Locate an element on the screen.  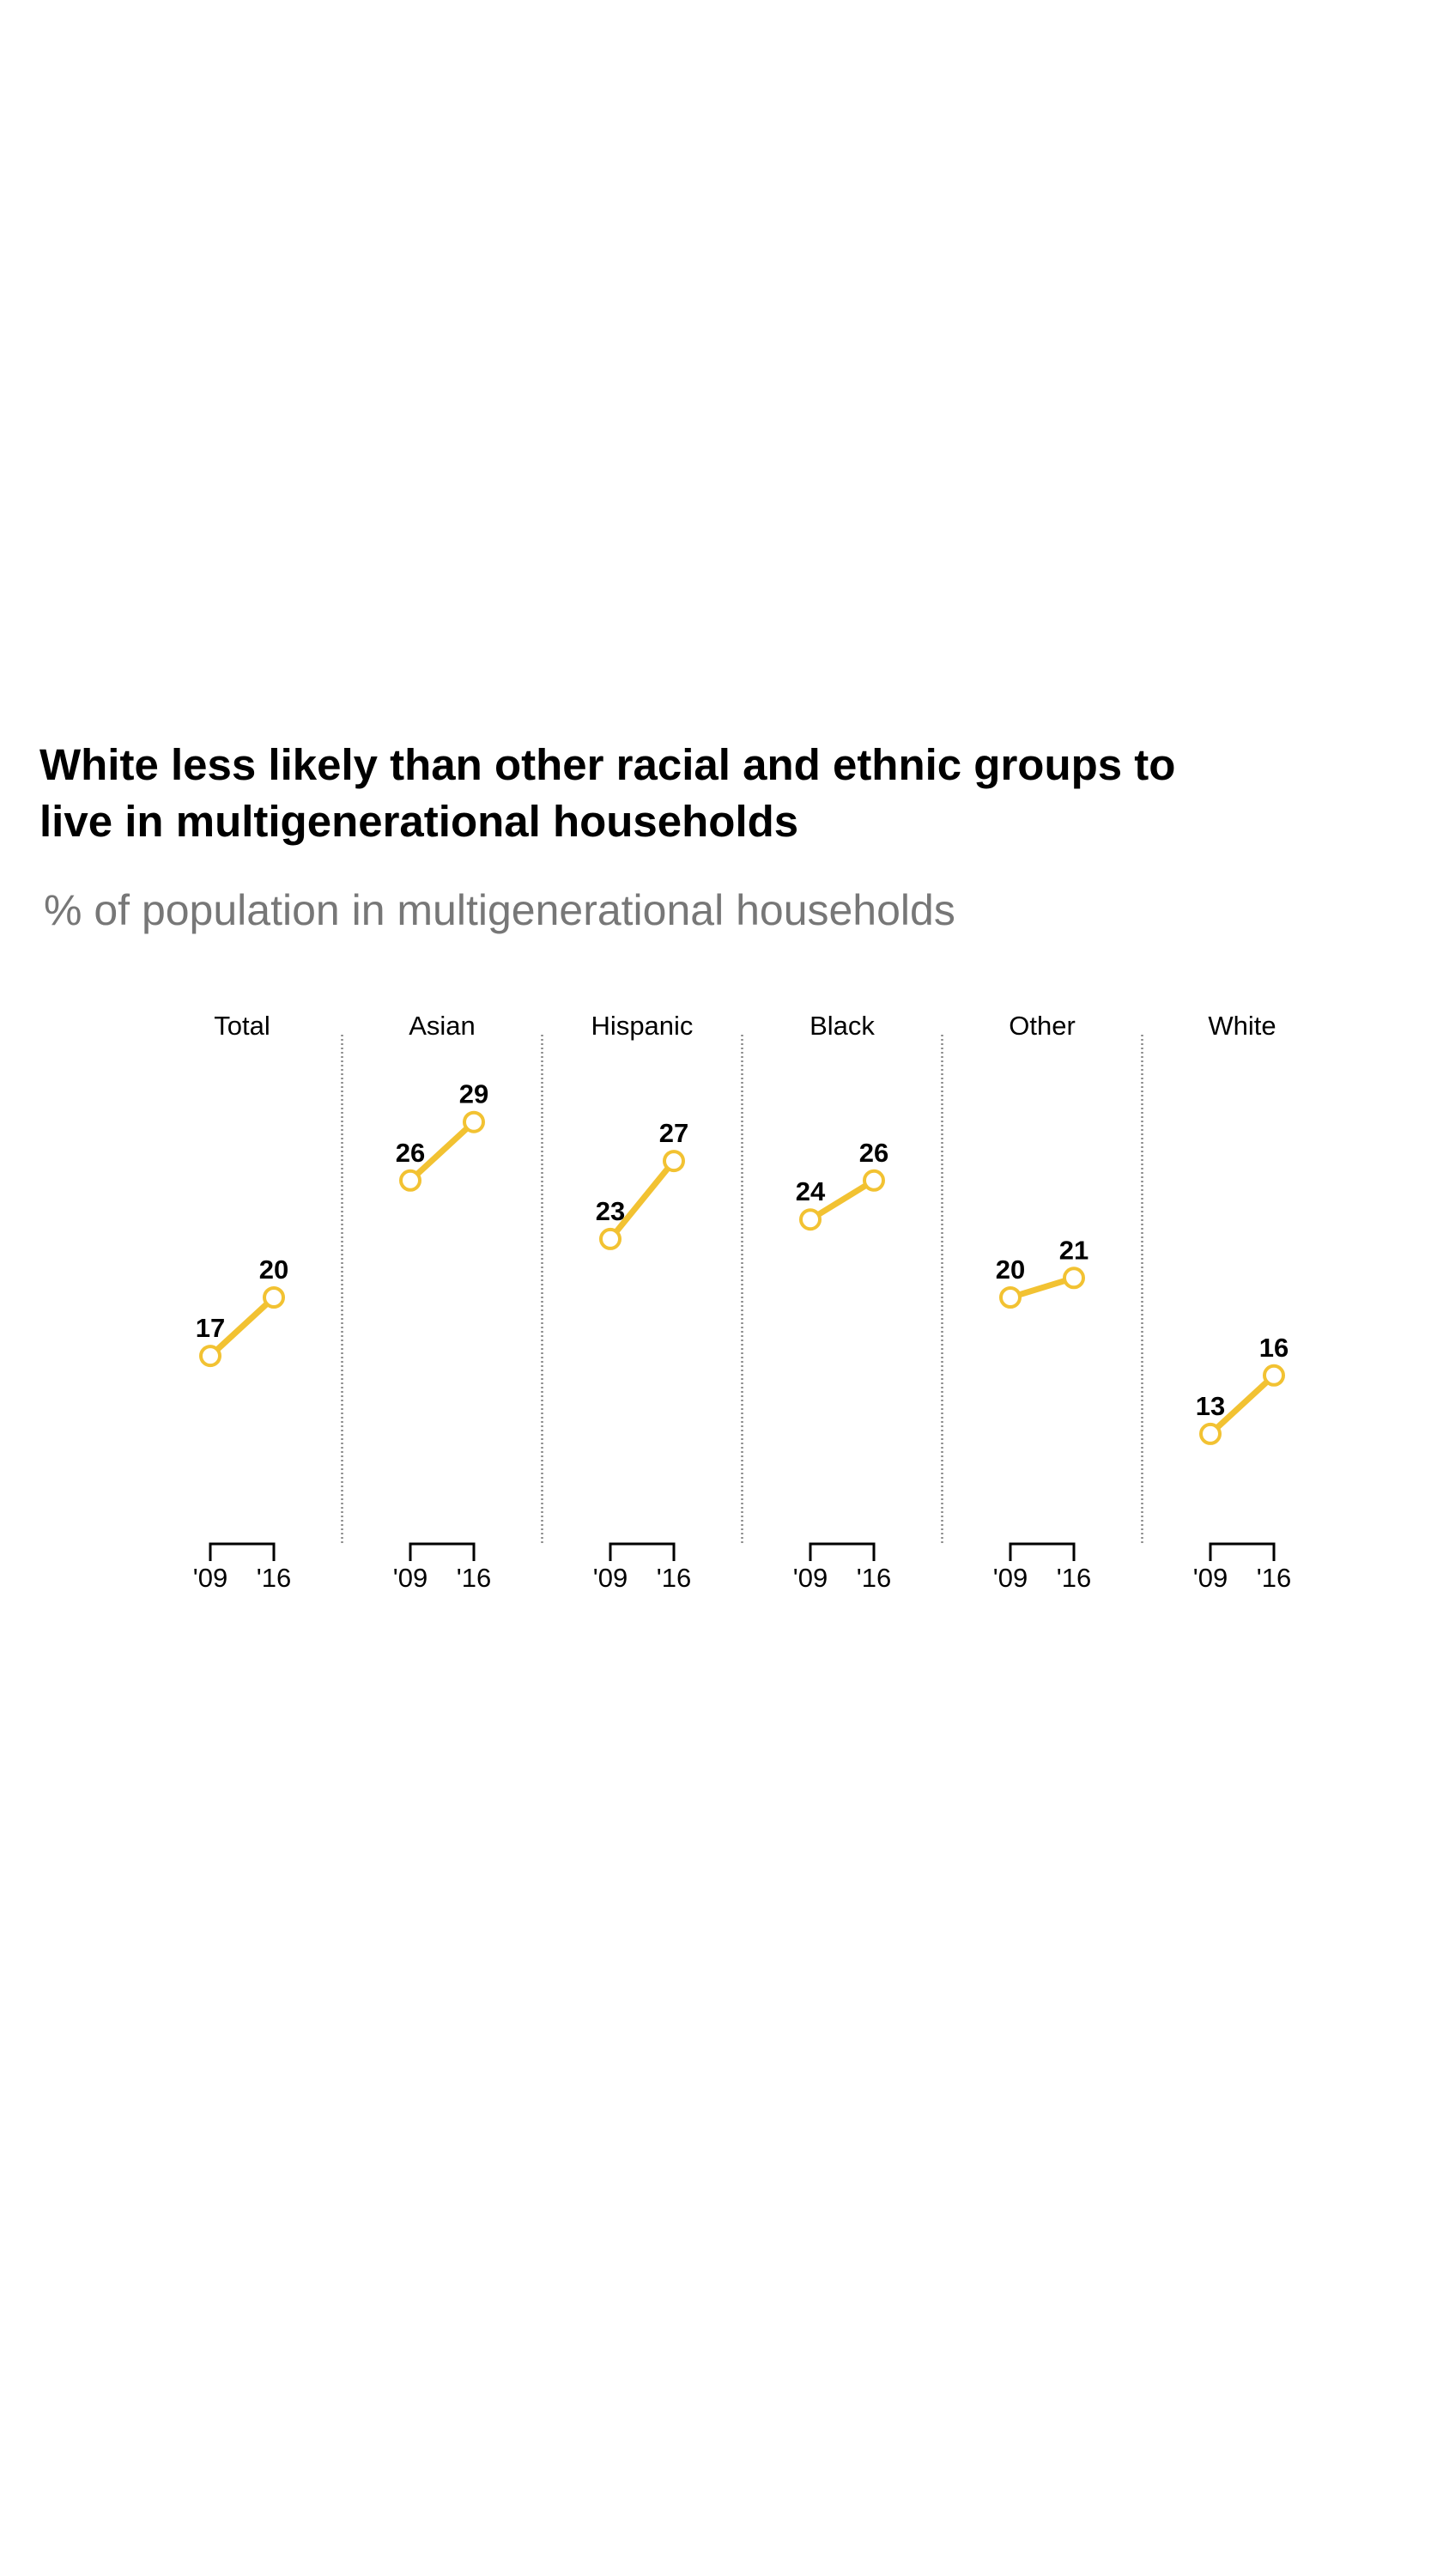
value-label-hispanic-09: 23 is located at coordinates (610, 1211).